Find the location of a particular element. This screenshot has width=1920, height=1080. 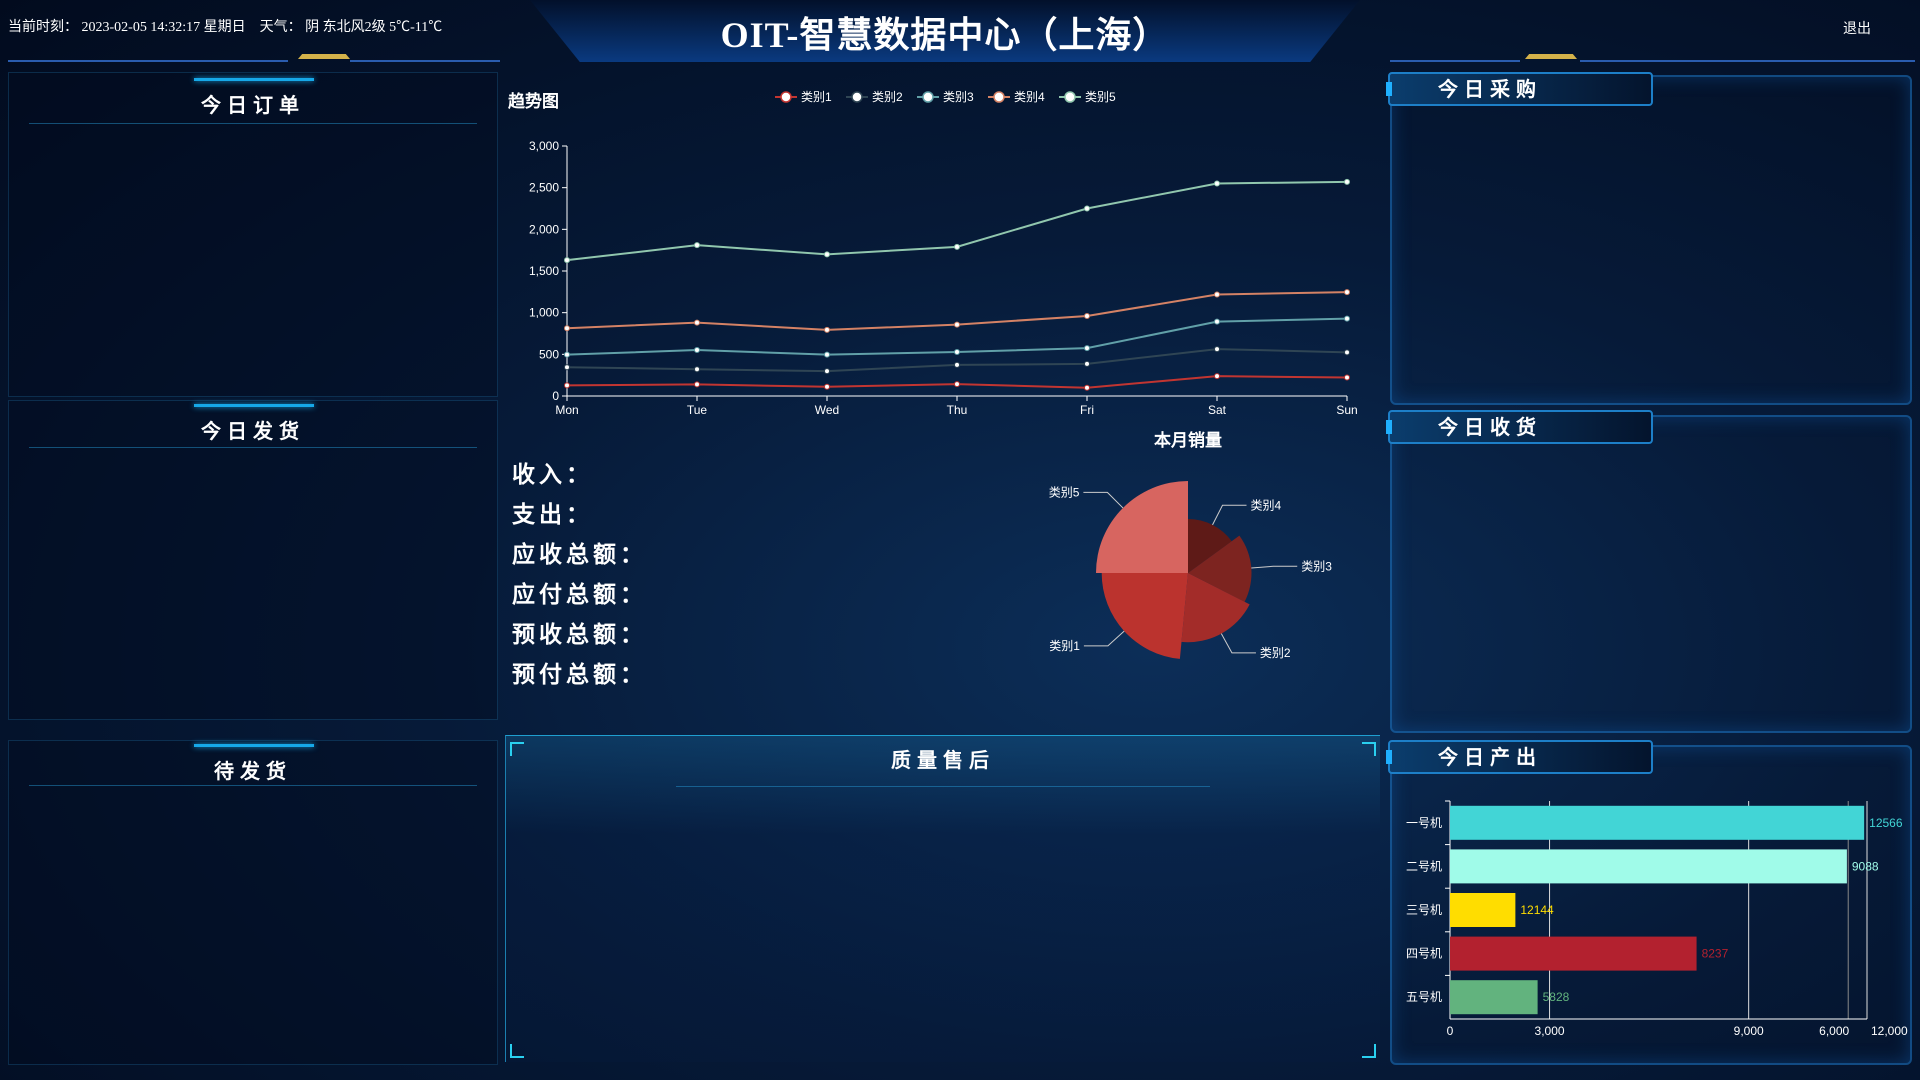

clock-label: 当前时刻： is located at coordinates (43, 27).